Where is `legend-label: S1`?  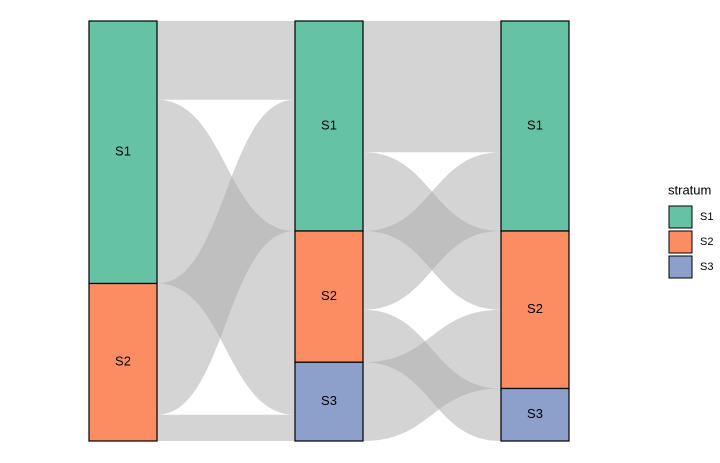 legend-label: S1 is located at coordinates (706, 217).